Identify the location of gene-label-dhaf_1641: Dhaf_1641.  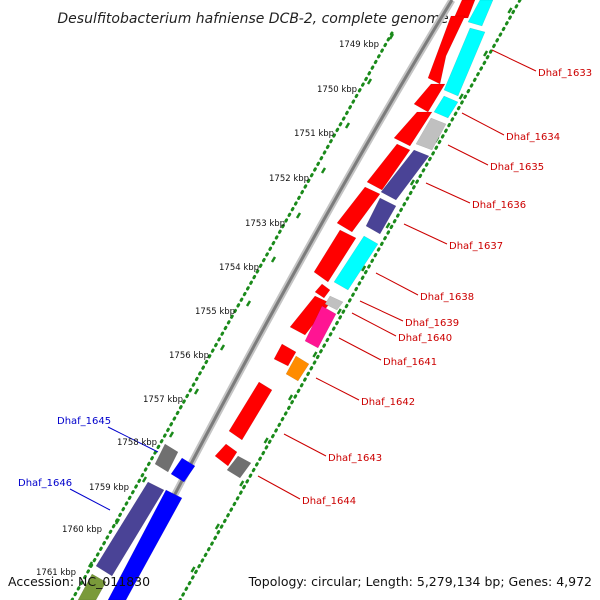
(410, 362).